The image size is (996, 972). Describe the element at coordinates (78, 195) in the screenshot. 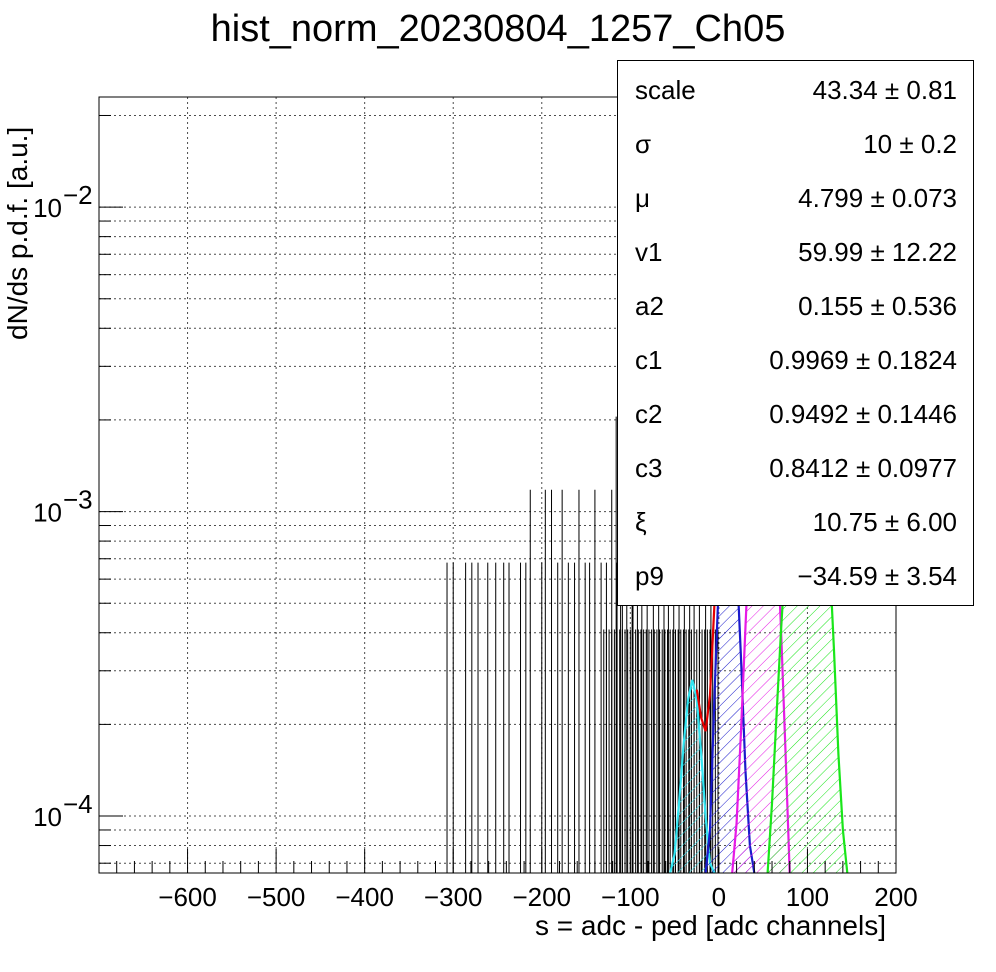

I see `y-tick-exponent: −2` at that location.